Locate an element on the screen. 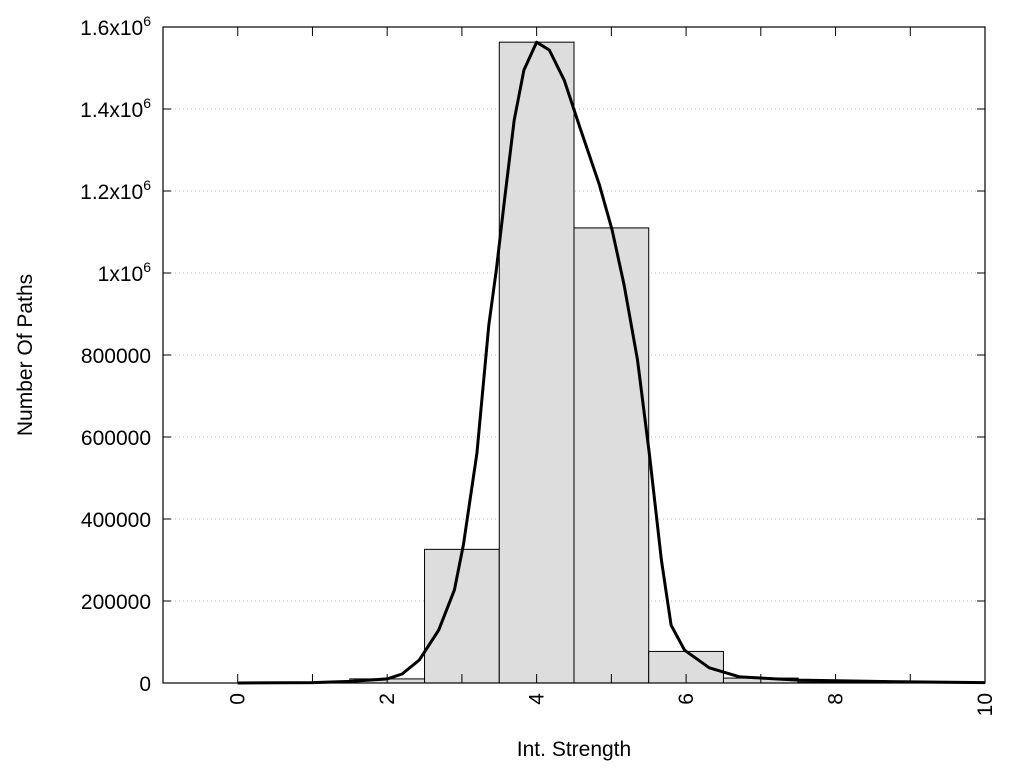 The height and width of the screenshot is (768, 1024). x-tick-label: 6 is located at coordinates (686, 699).